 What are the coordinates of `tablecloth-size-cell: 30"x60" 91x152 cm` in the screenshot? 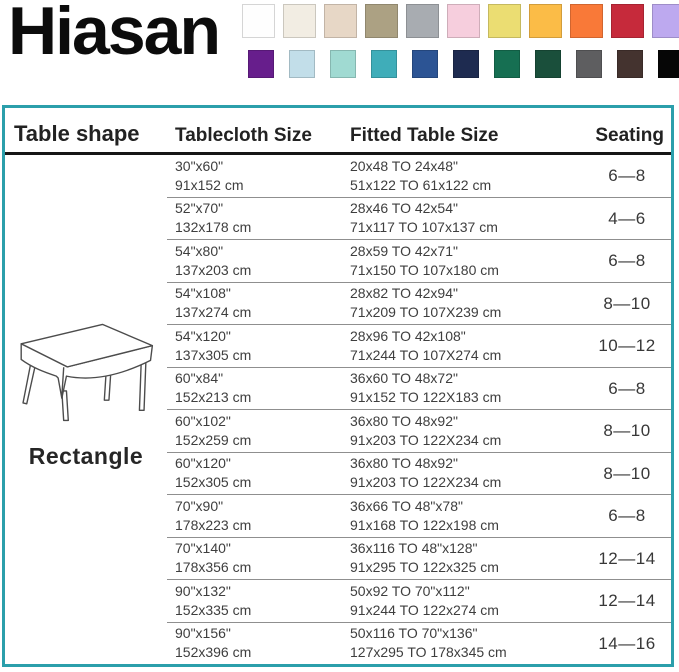 It's located at (255, 176).